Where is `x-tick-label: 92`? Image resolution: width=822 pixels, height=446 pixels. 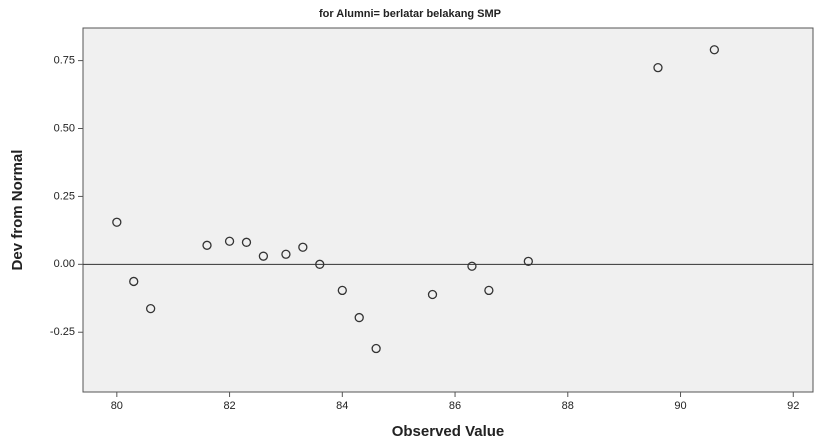 x-tick-label: 92 is located at coordinates (793, 406).